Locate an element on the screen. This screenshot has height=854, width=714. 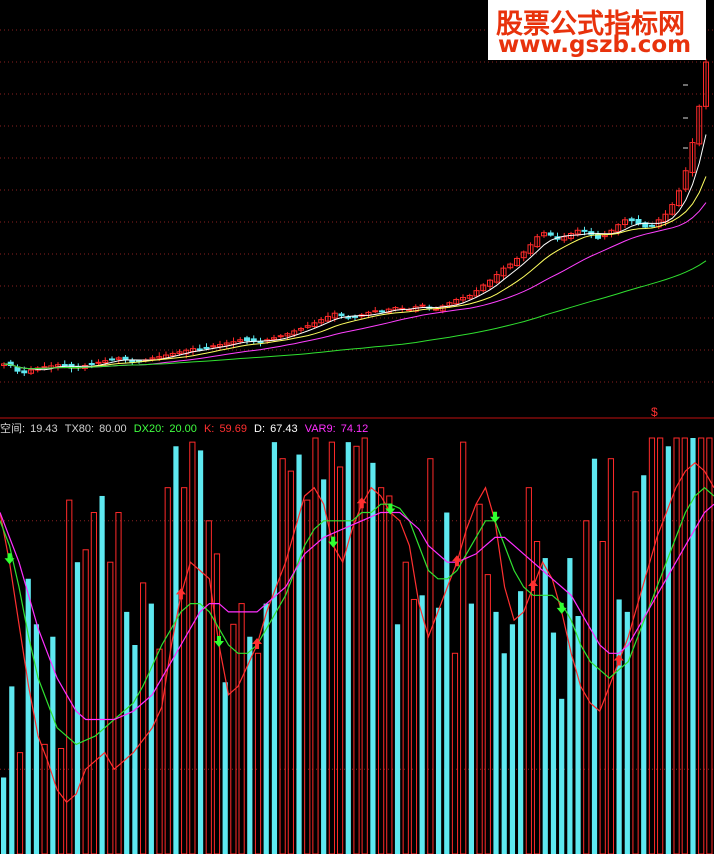
legend-var9: VAR9: 74.12 is located at coordinates (336, 429).